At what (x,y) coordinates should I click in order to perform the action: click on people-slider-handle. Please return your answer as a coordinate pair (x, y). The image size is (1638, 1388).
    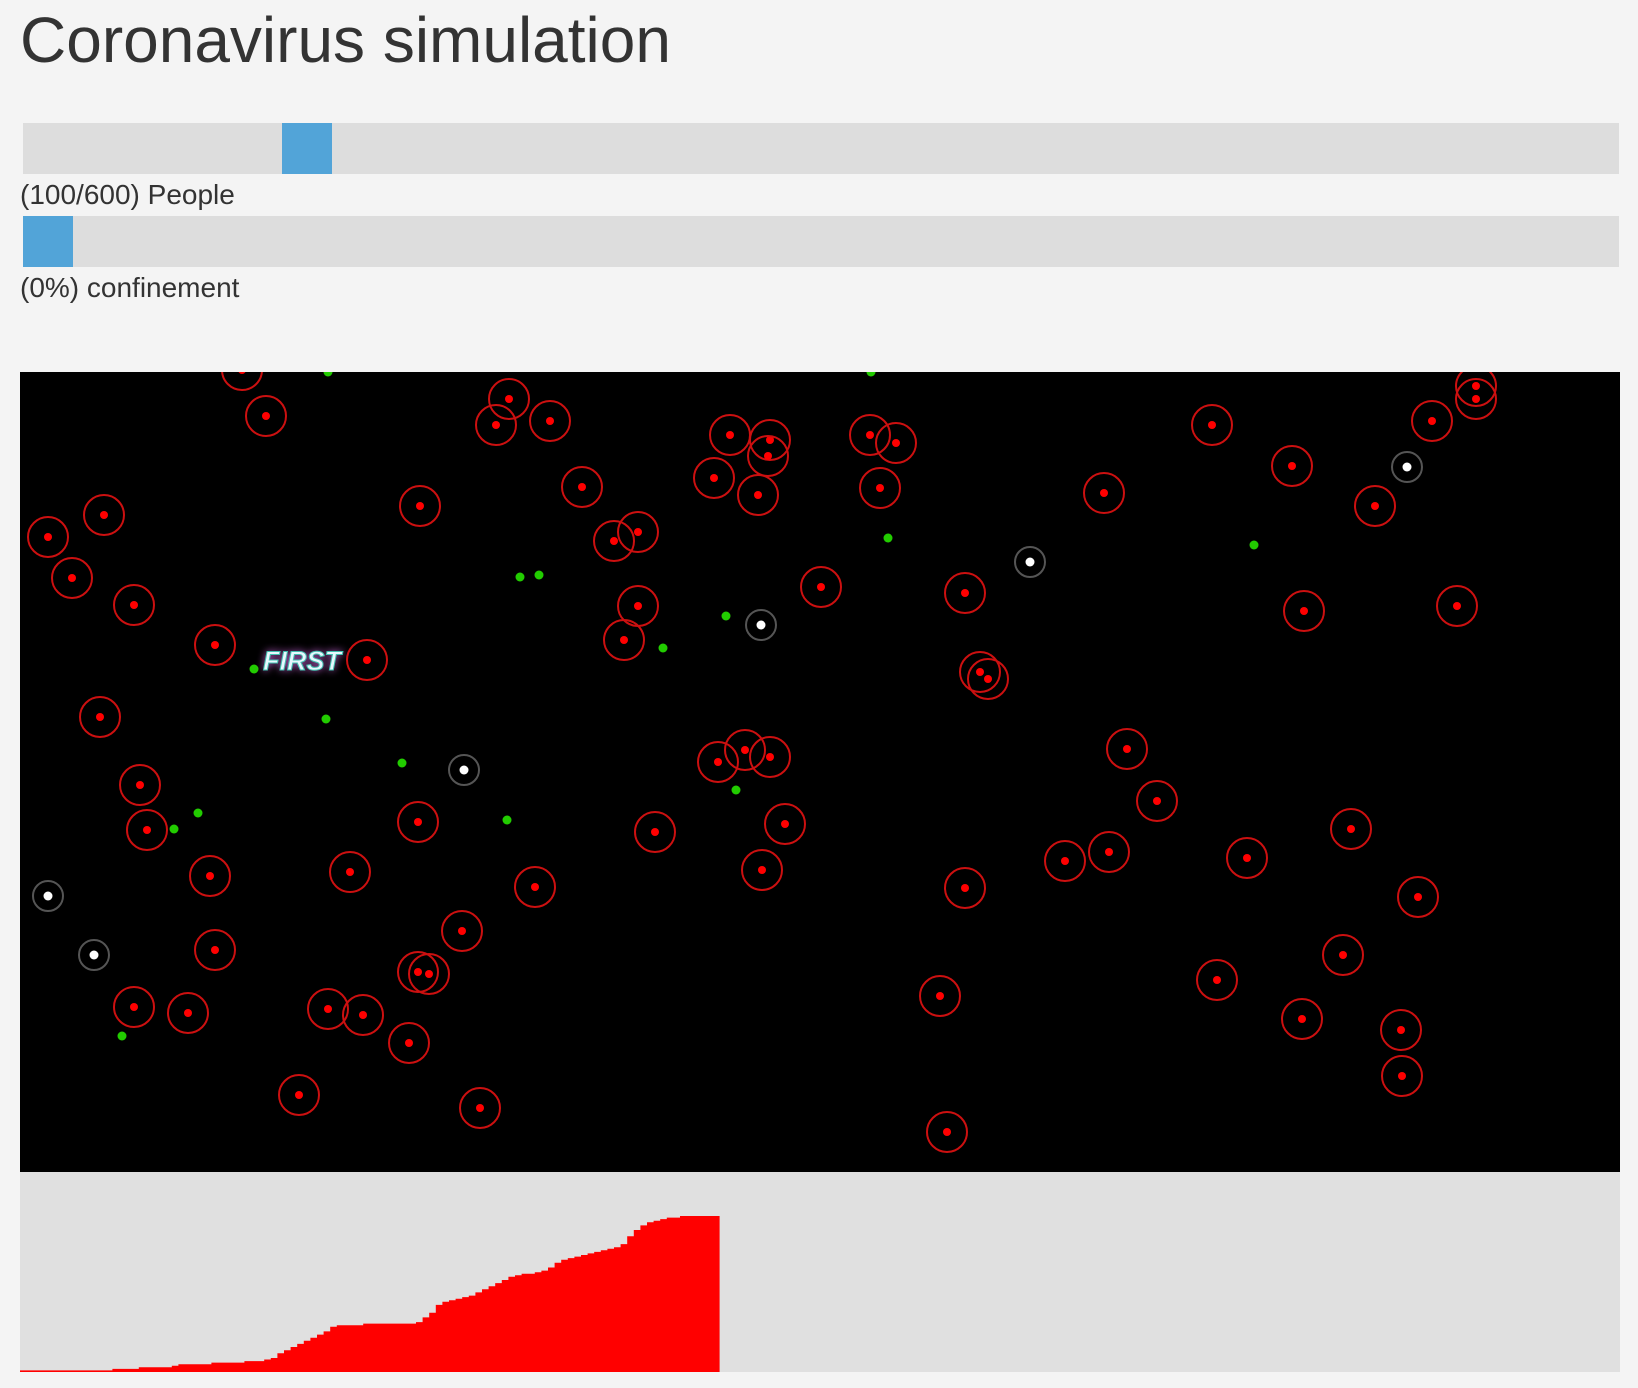
    Looking at the image, I should click on (307, 148).